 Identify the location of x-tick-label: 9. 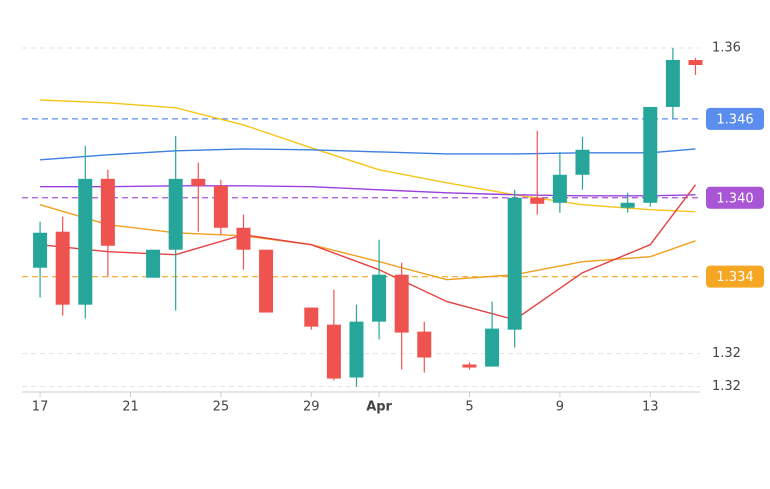
(560, 407).